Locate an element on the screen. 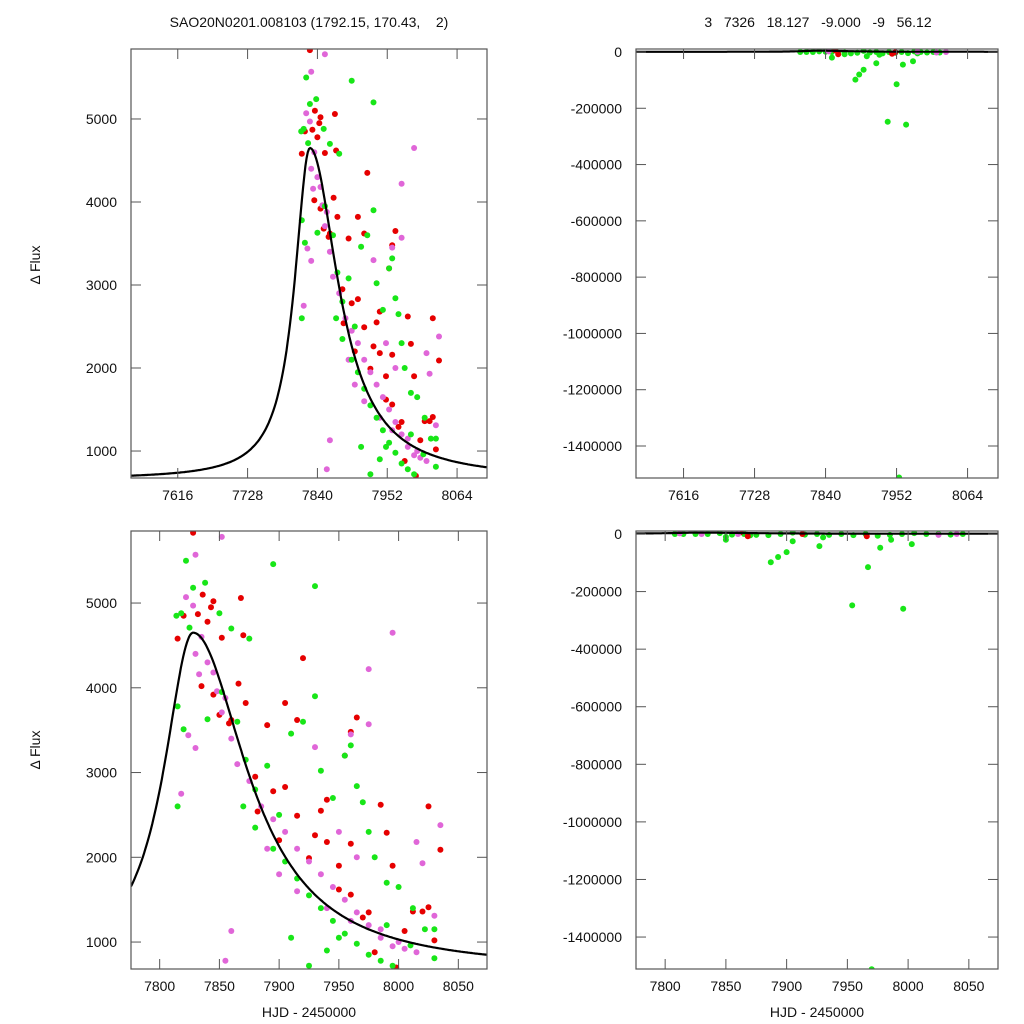 The width and height of the screenshot is (1024, 1024). x-tick-label: 8050 is located at coordinates (458, 986).